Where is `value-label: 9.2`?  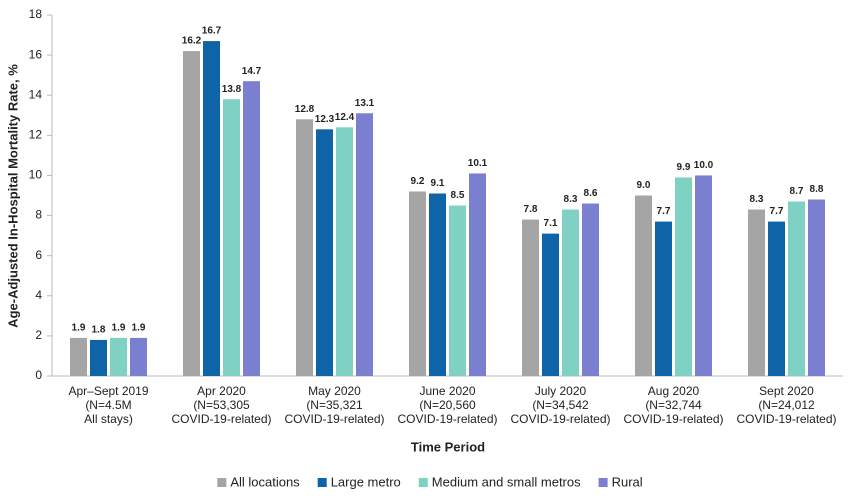 value-label: 9.2 is located at coordinates (418, 181).